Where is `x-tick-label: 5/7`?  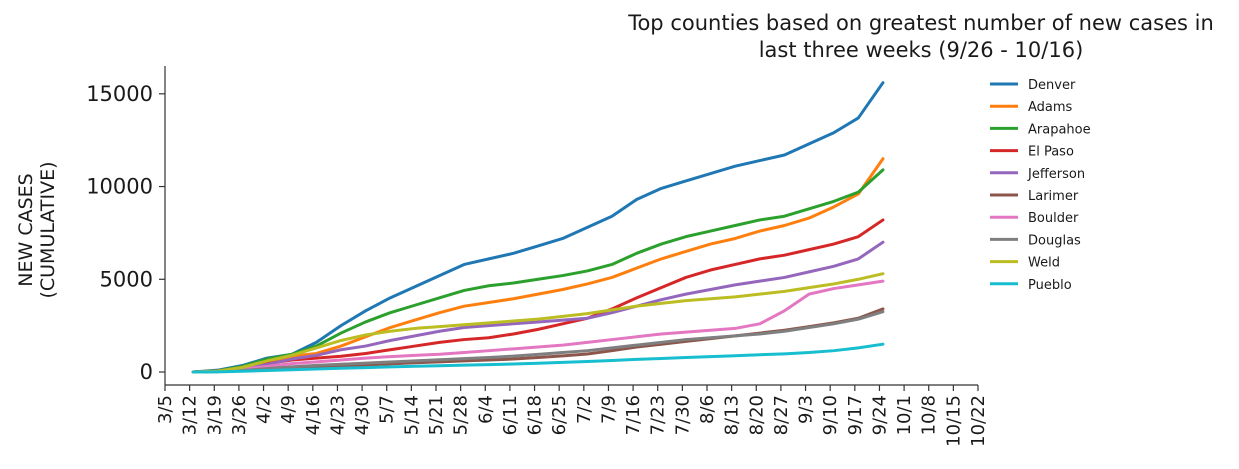 x-tick-label: 5/7 is located at coordinates (387, 409).